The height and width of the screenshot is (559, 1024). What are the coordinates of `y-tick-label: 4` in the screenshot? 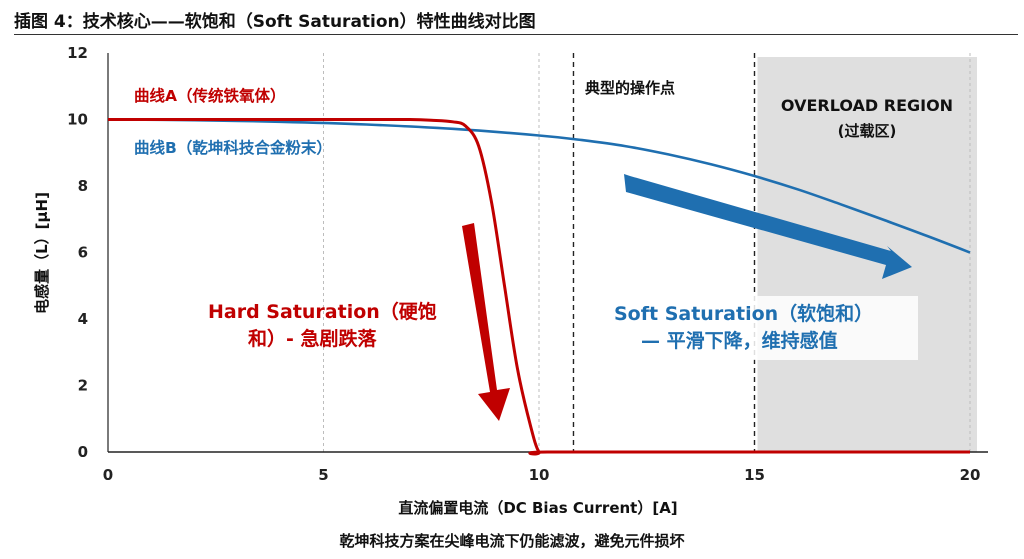 It's located at (83, 319).